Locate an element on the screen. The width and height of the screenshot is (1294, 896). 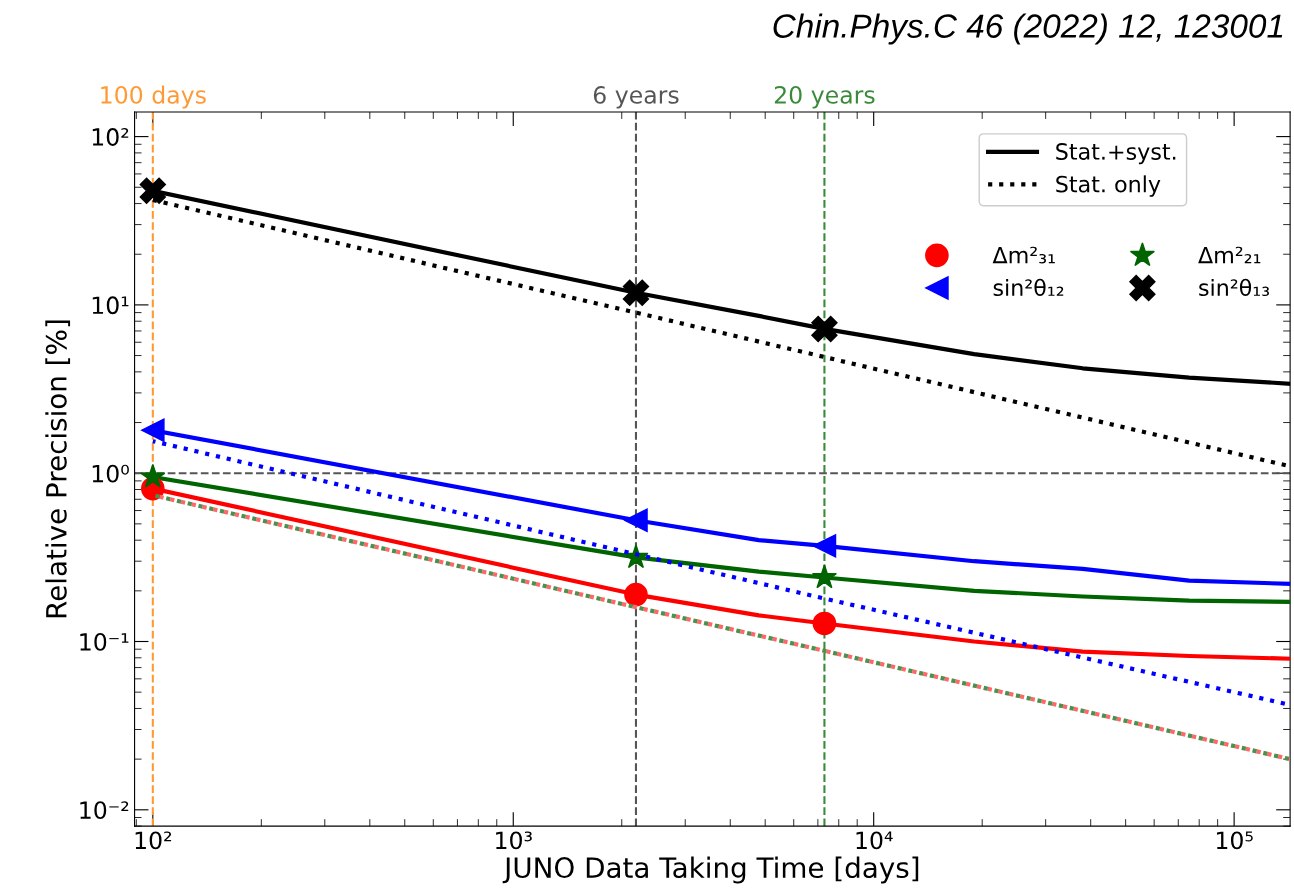
legend-label: Δm²₃₁ is located at coordinates (1023, 255).